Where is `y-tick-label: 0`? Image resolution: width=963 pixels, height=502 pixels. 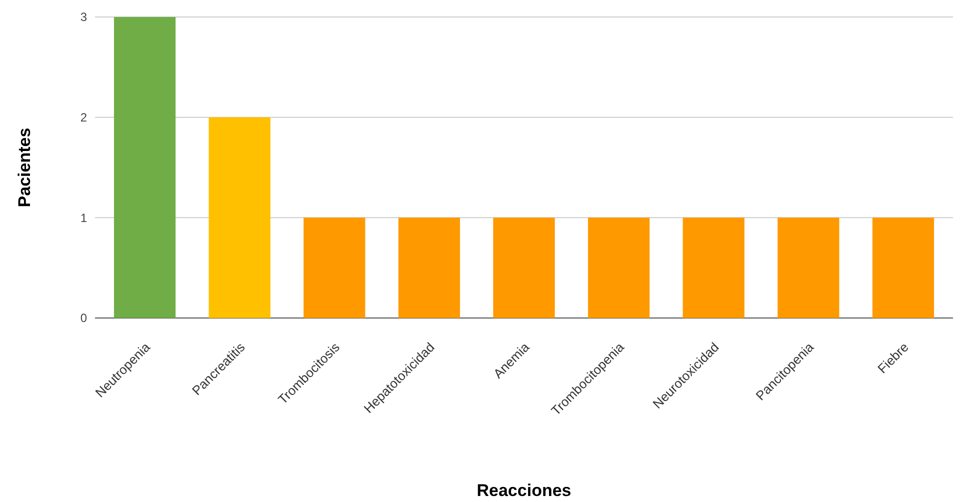
y-tick-label: 0 is located at coordinates (84, 318).